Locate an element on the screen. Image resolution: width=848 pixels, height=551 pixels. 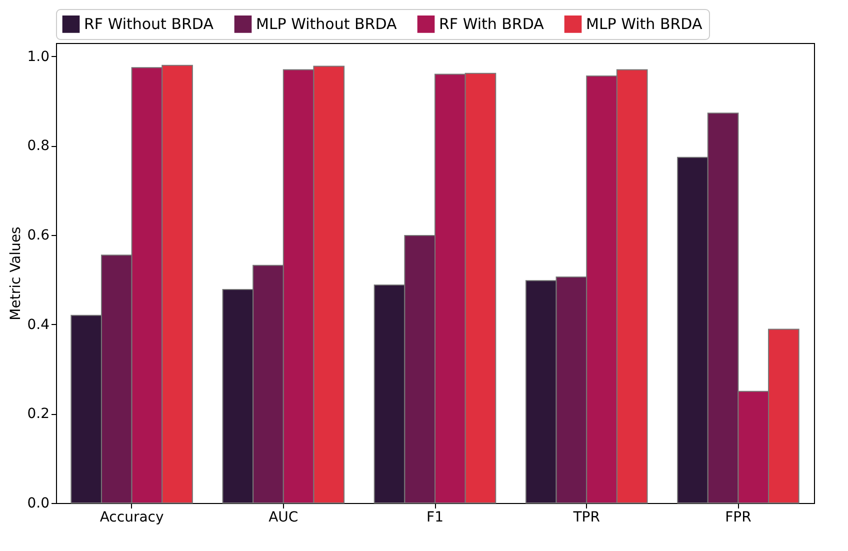
x-tick-label: TPR is located at coordinates (586, 518).